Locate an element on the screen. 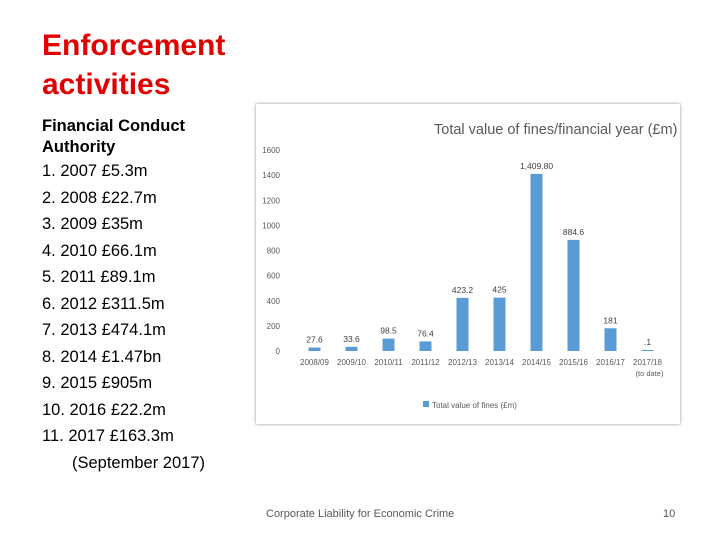  x-tick-label: 2012/13 is located at coordinates (462, 362).